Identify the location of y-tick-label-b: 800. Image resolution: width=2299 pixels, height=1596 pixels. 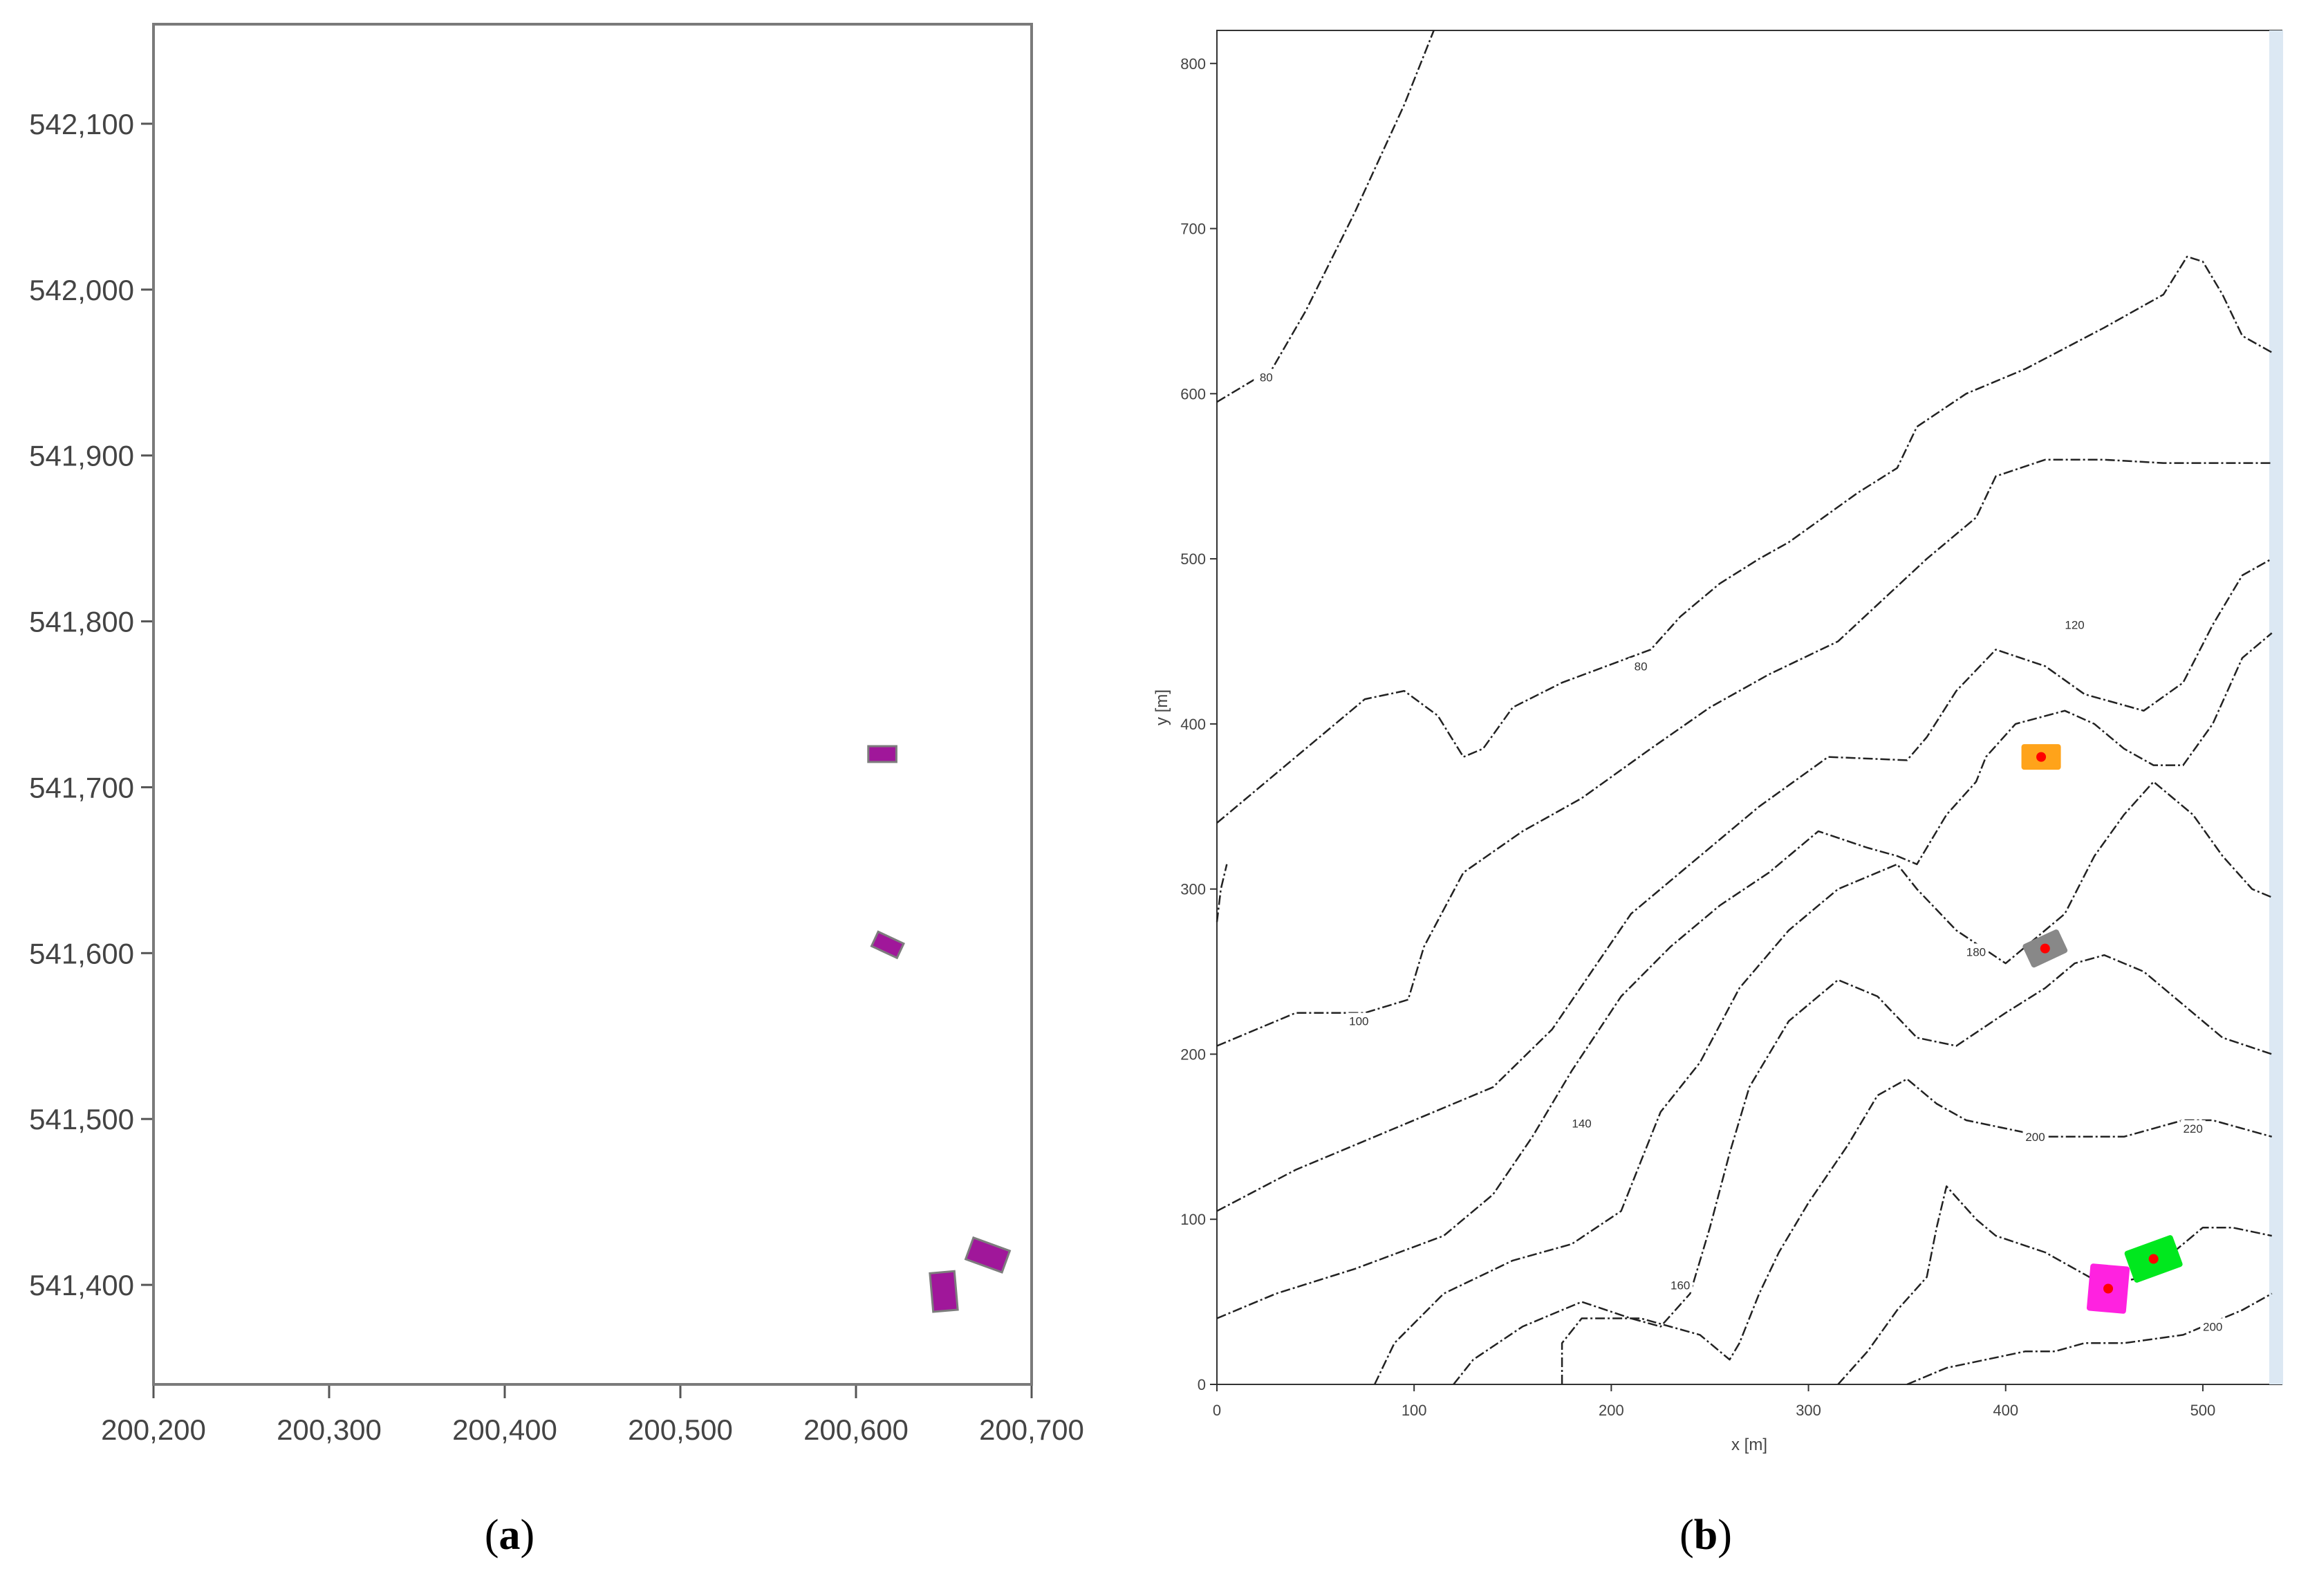
(1193, 64).